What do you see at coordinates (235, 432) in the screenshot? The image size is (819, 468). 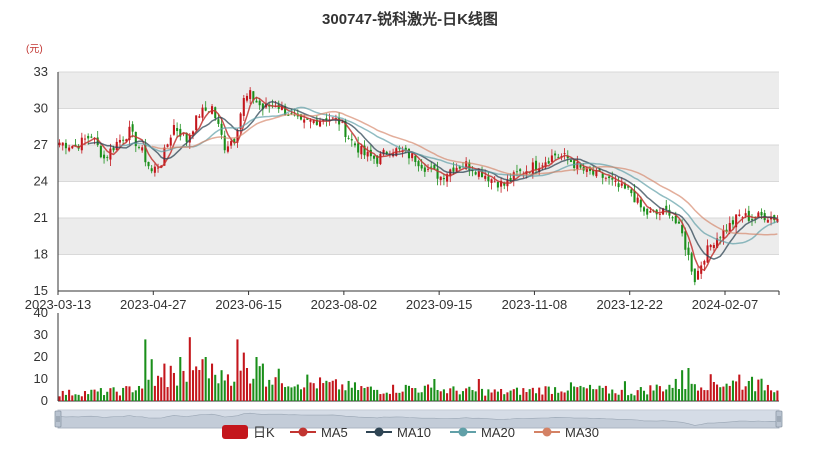 I see `legend-candle-icon` at bounding box center [235, 432].